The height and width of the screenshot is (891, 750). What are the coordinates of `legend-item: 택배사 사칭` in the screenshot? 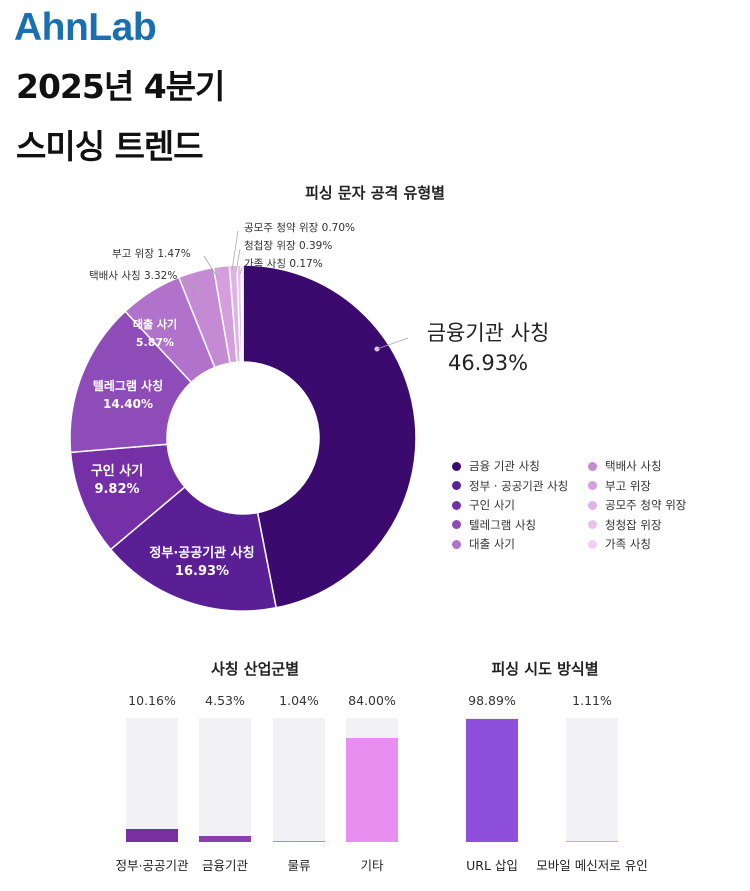 It's located at (625, 466).